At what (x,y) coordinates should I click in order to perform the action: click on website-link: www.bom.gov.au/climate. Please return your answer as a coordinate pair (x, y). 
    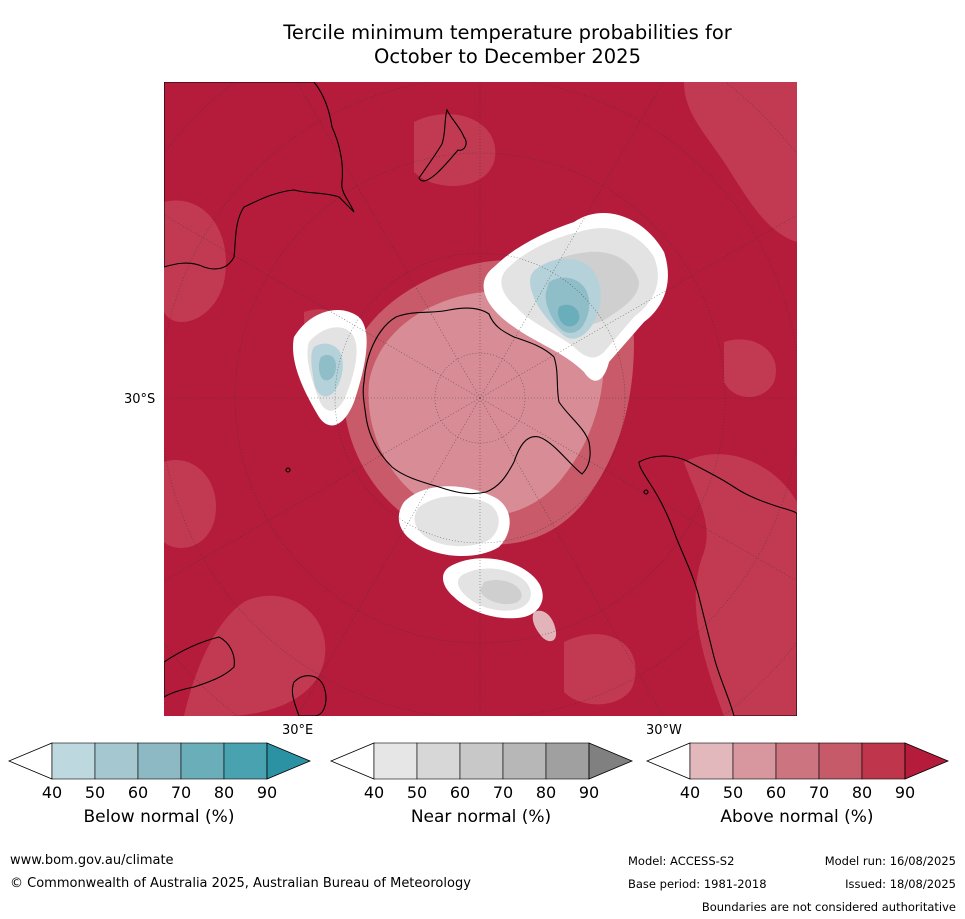
    Looking at the image, I should click on (92, 860).